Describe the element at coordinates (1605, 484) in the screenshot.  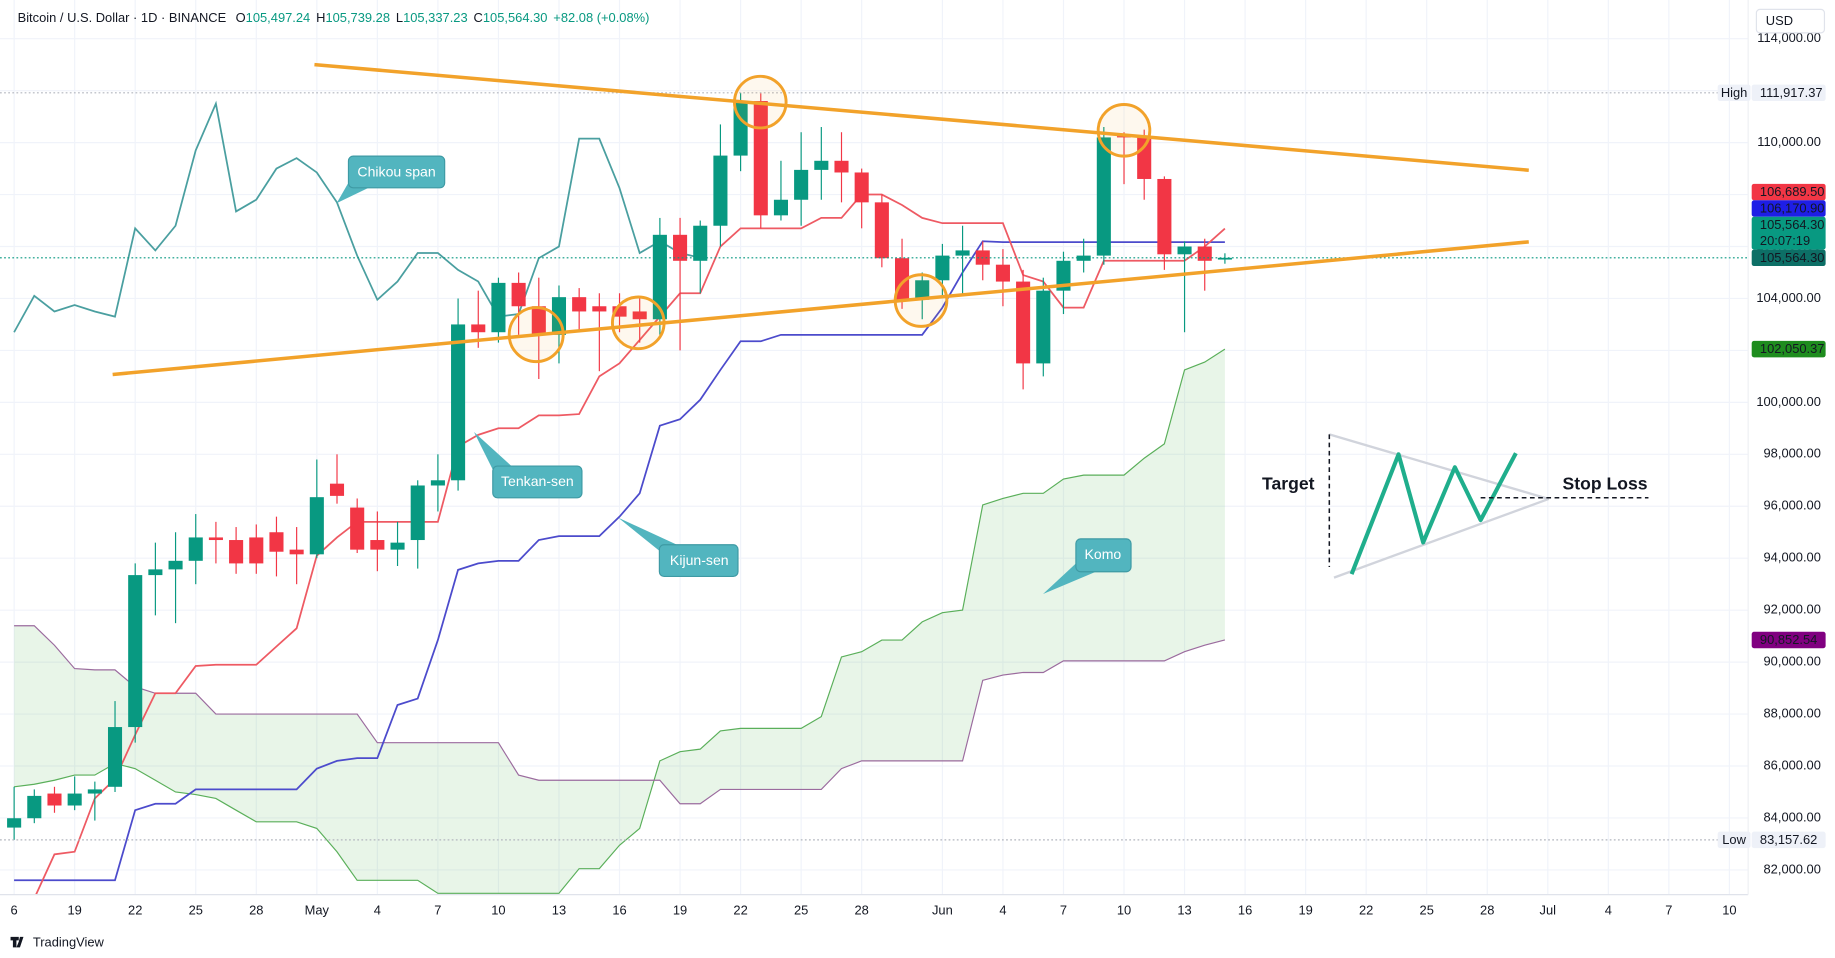
I see `annotation: Stop Loss` at that location.